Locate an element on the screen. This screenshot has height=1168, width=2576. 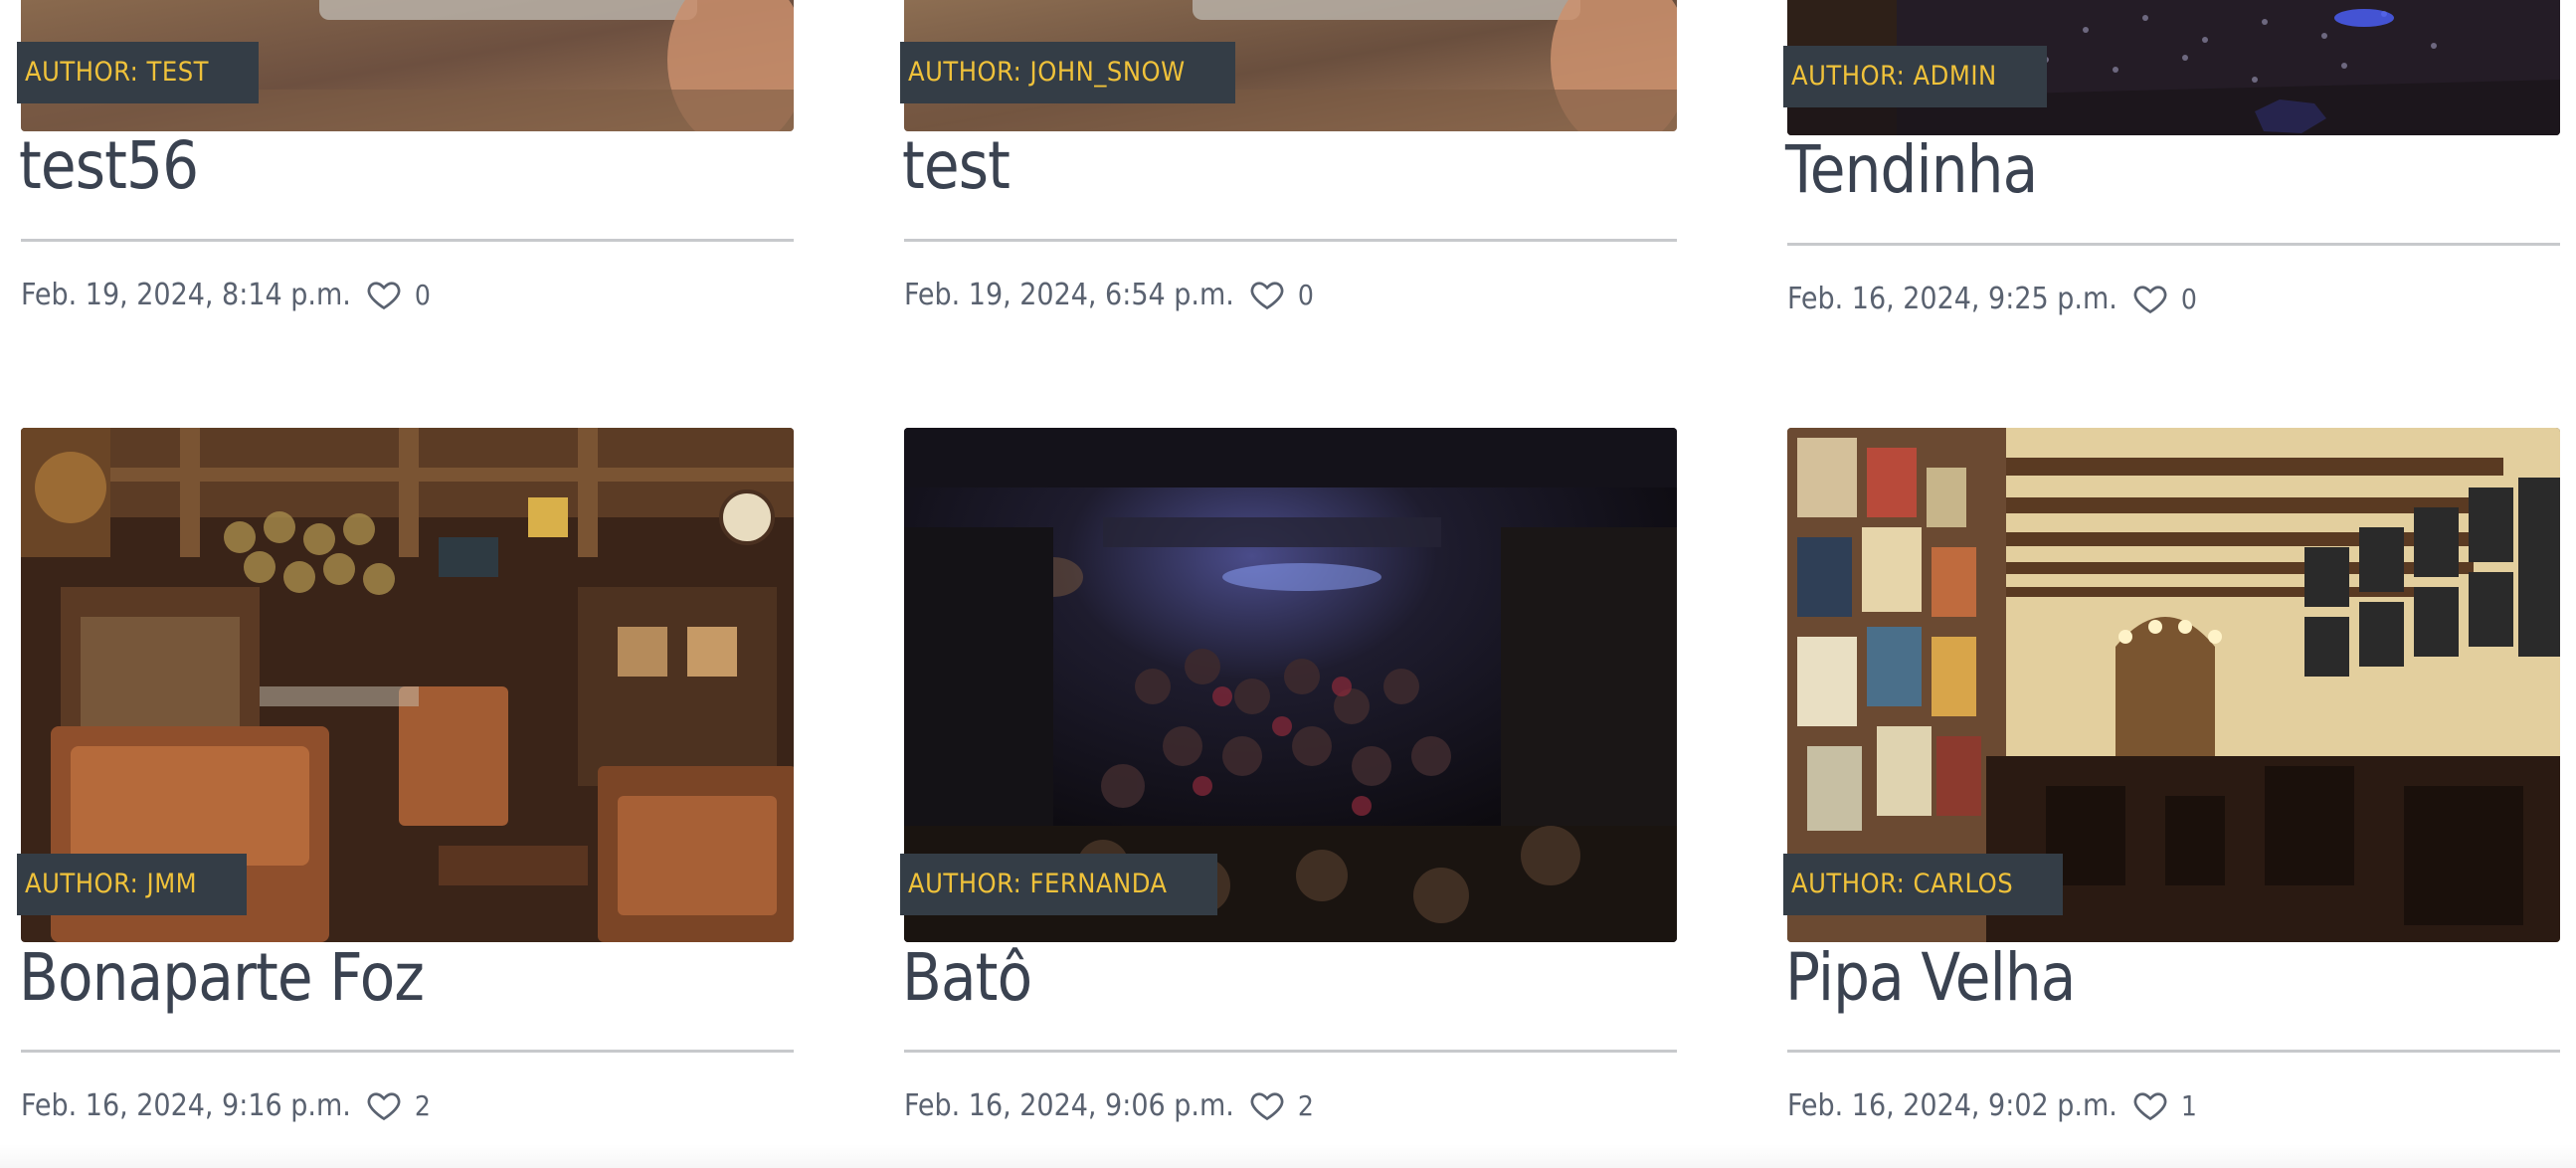
post-date: Feb. 19, 2024, 8:14 p.m. is located at coordinates (186, 295).